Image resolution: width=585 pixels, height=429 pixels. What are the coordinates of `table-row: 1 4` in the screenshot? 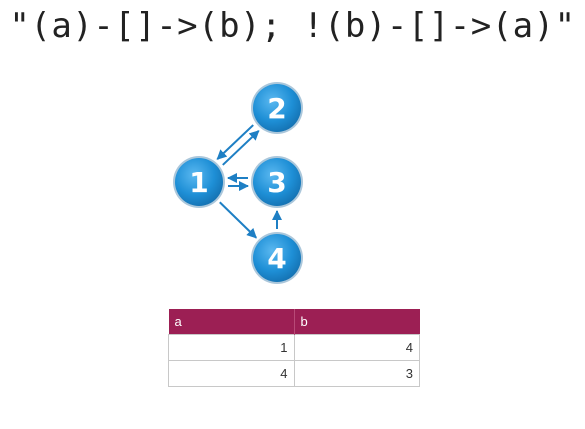 It's located at (294, 347).